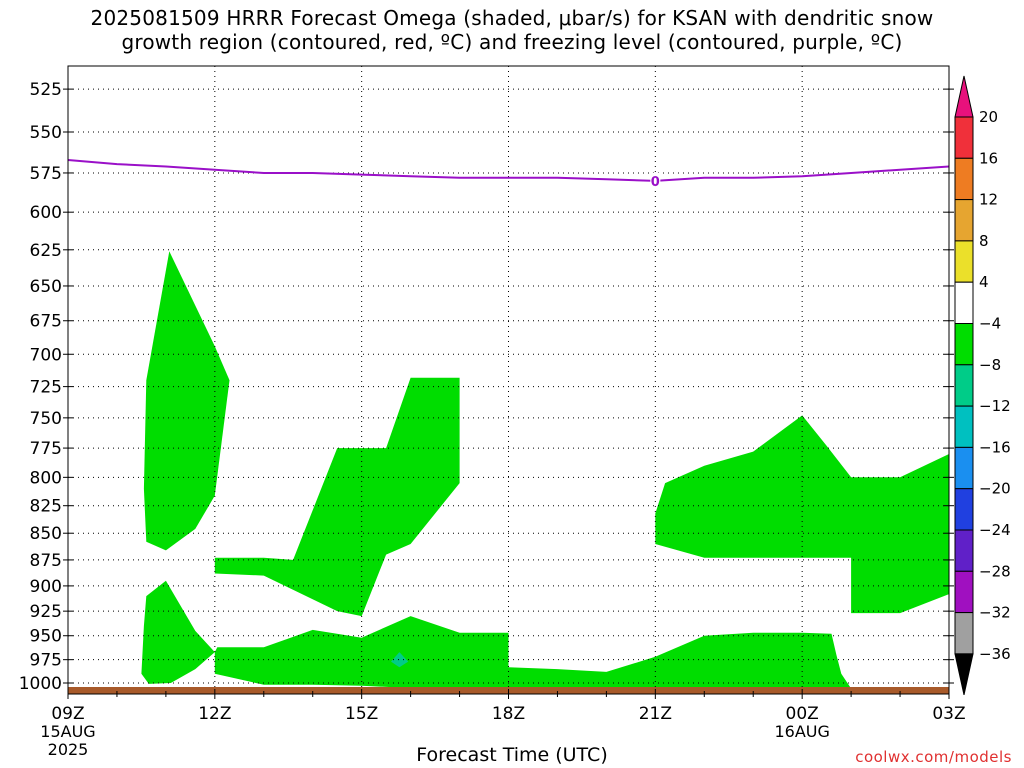 This screenshot has width=1024, height=768. Describe the element at coordinates (988, 158) in the screenshot. I see `colorbar-label-1: 16` at that location.